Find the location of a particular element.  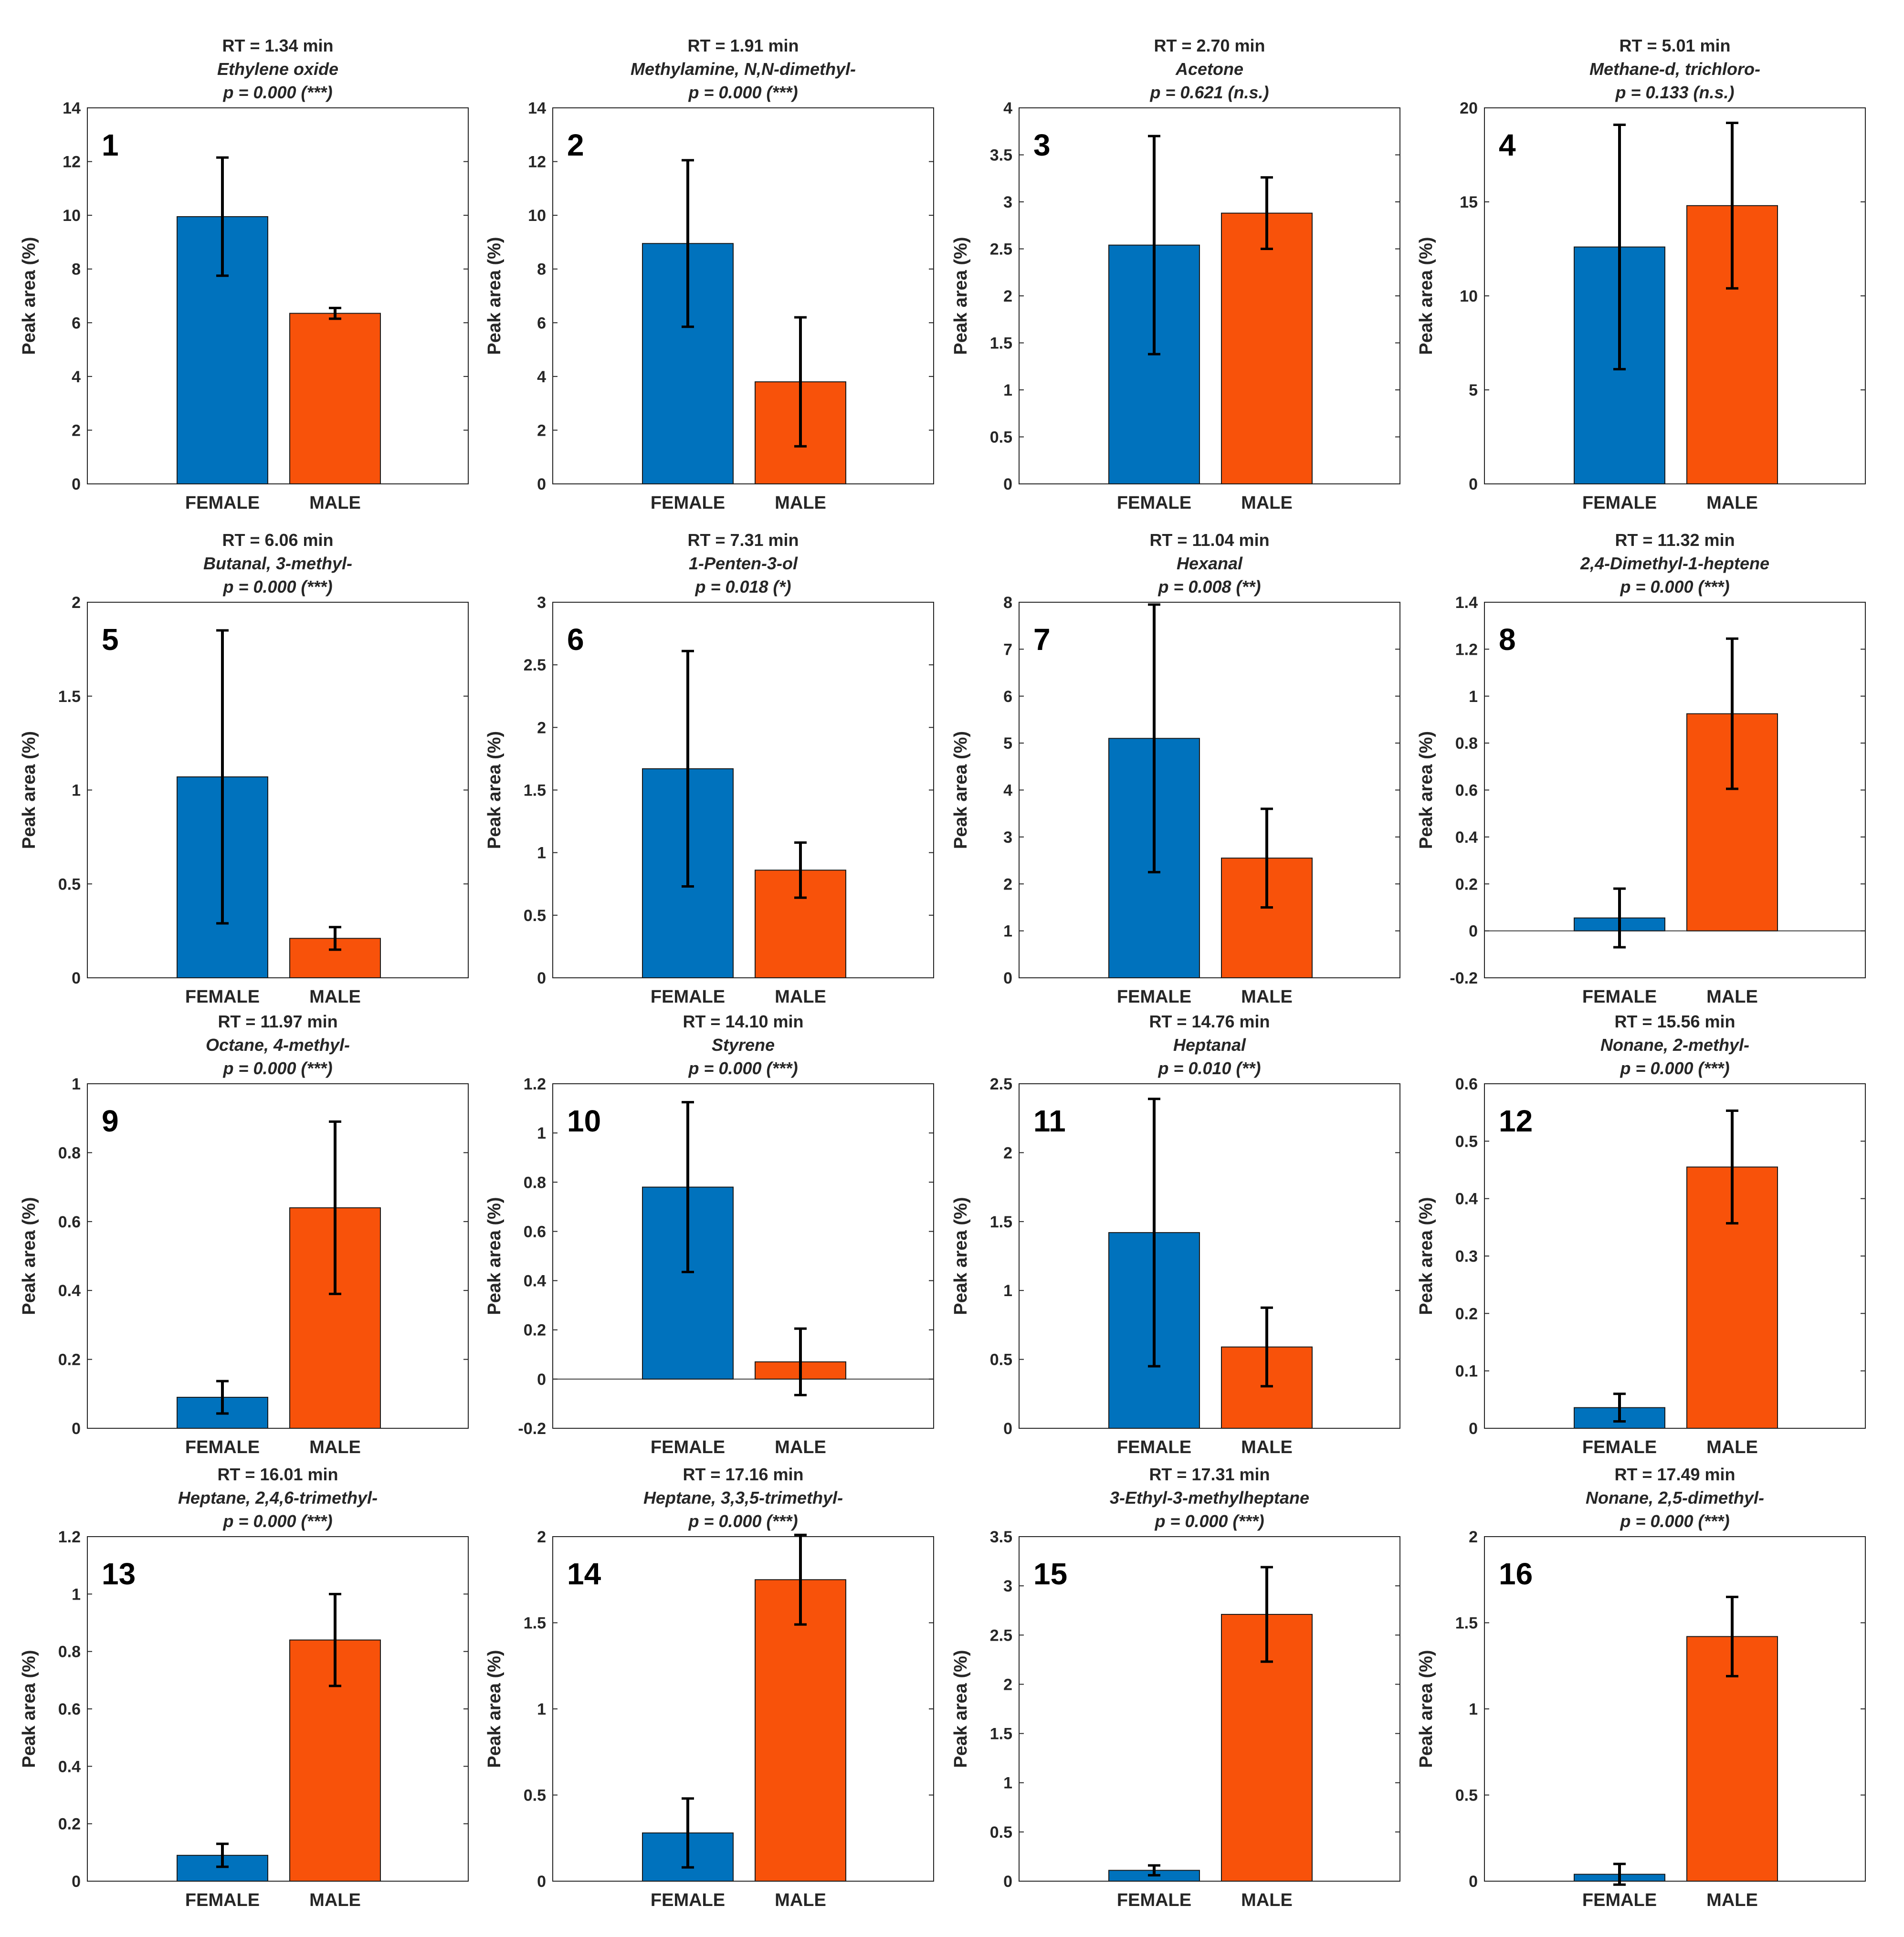

title-pvalue: p = 0.133 (n.s.) is located at coordinates (1674, 92).